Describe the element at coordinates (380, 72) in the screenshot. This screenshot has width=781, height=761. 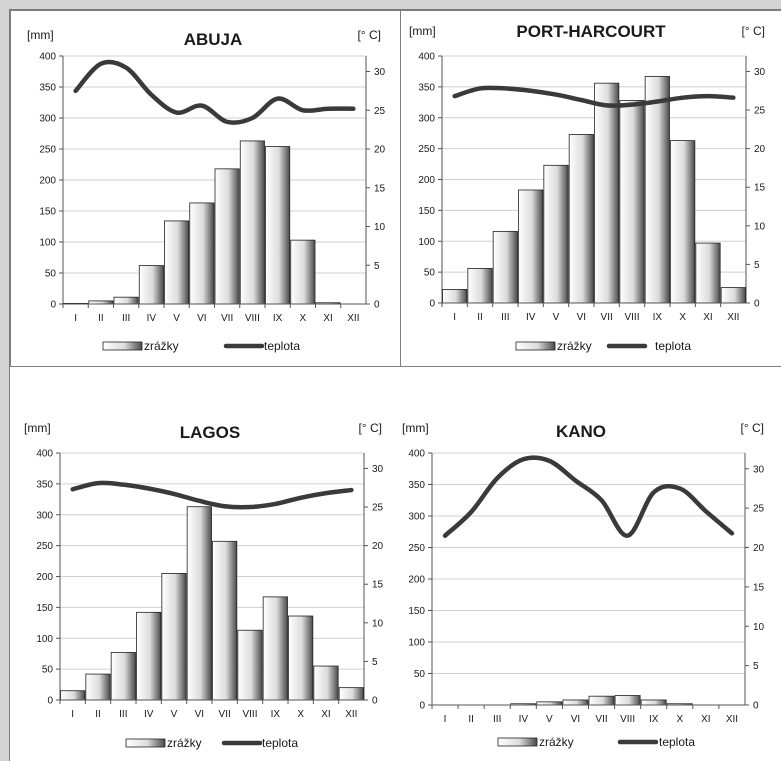
I see `y2-tick-label: 30` at that location.